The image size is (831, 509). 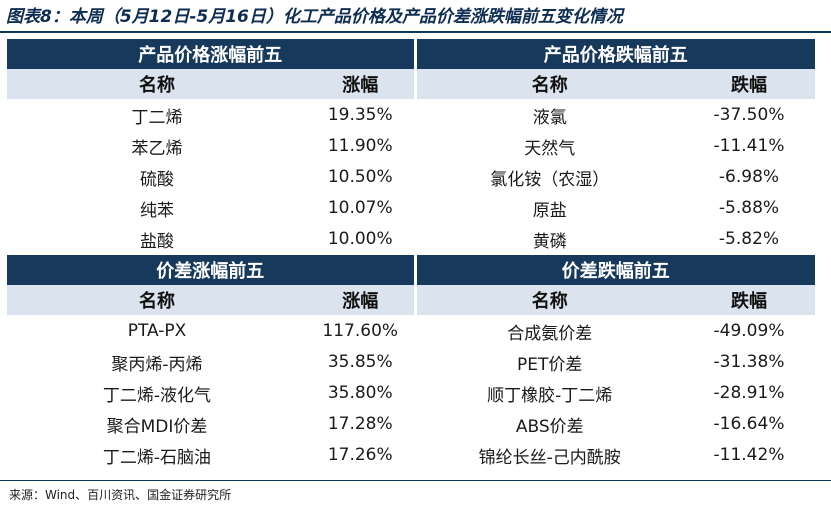 What do you see at coordinates (749, 455) in the screenshot?
I see `fall-value: -11.42%` at bounding box center [749, 455].